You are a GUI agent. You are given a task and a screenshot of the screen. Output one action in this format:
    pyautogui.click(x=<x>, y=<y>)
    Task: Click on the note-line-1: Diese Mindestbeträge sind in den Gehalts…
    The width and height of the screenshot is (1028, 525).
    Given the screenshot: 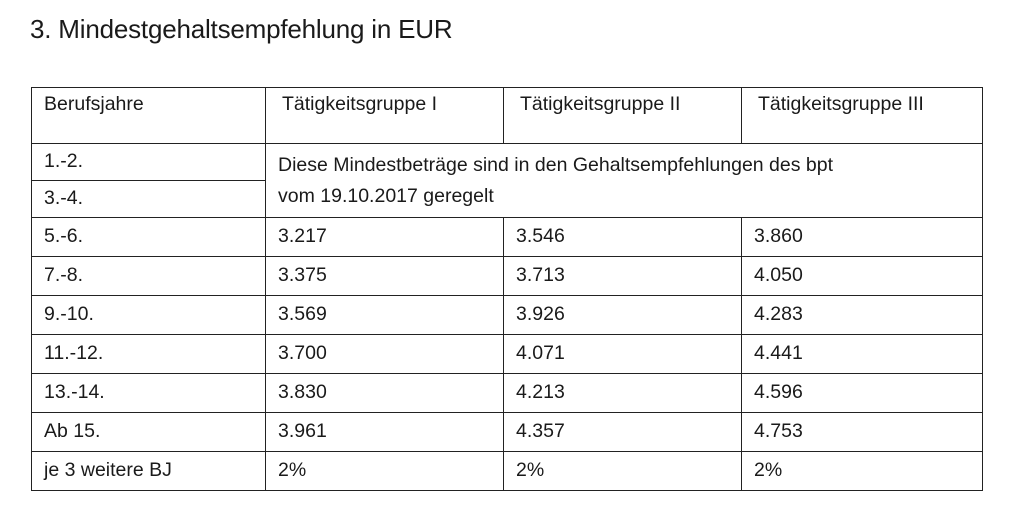 What is the action you would take?
    pyautogui.click(x=556, y=165)
    